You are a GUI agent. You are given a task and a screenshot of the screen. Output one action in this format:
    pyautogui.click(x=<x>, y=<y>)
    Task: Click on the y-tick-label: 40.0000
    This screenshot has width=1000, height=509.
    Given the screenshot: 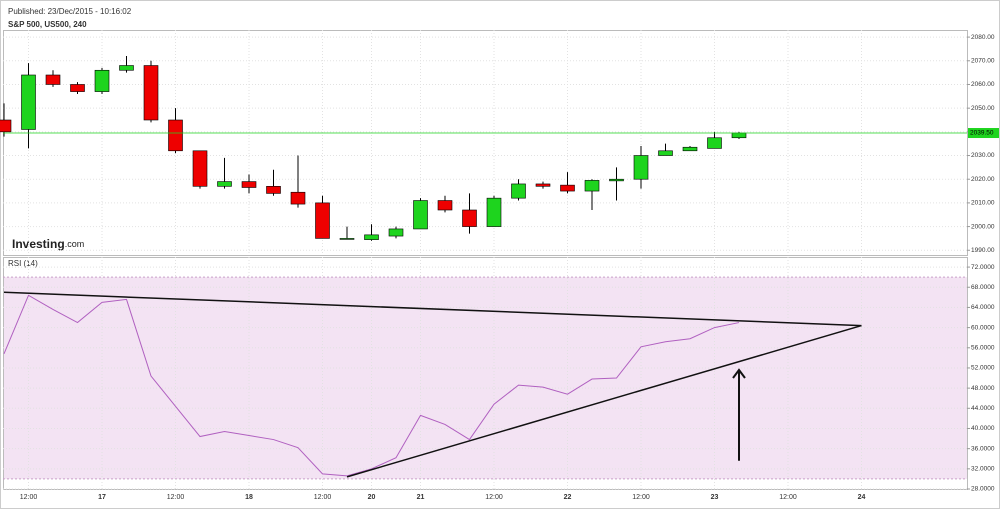 What is the action you would take?
    pyautogui.click(x=983, y=428)
    